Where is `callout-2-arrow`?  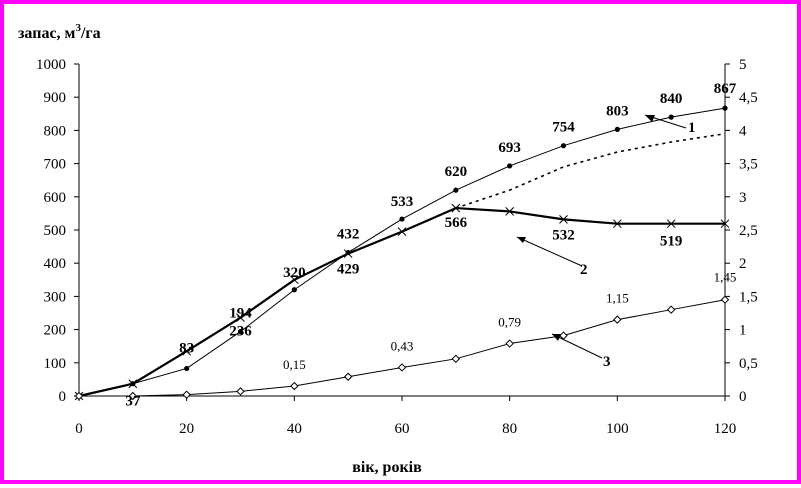
callout-2-arrow is located at coordinates (549, 251).